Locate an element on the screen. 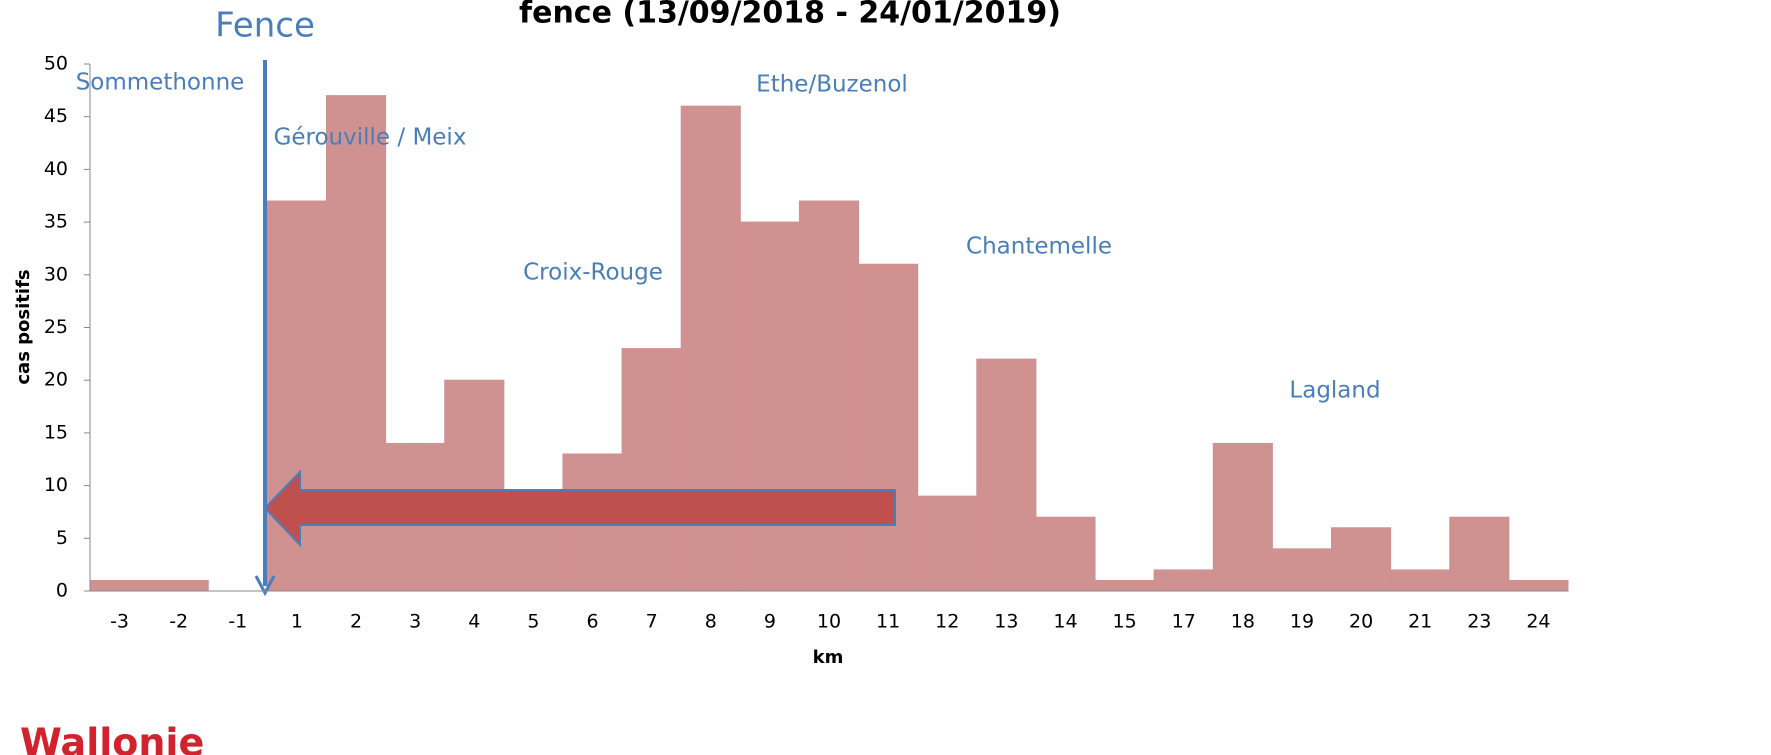 The height and width of the screenshot is (755, 1771). y-tick-label: 45 is located at coordinates (56, 116).